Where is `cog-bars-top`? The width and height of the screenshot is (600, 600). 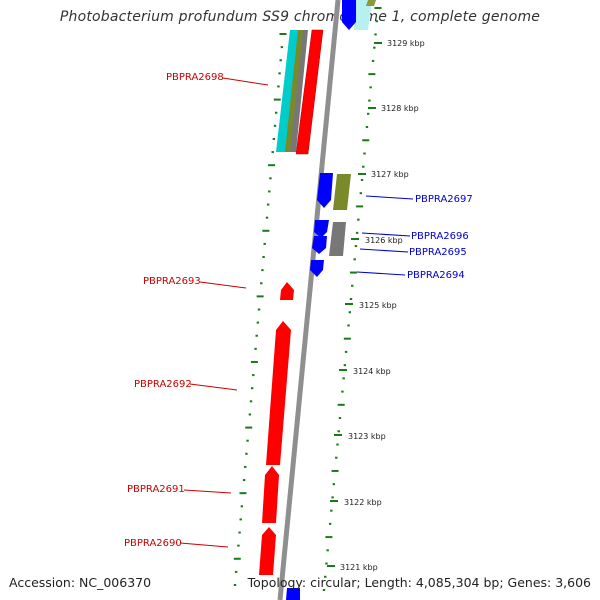 cog-bars-top is located at coordinates (326, 76).